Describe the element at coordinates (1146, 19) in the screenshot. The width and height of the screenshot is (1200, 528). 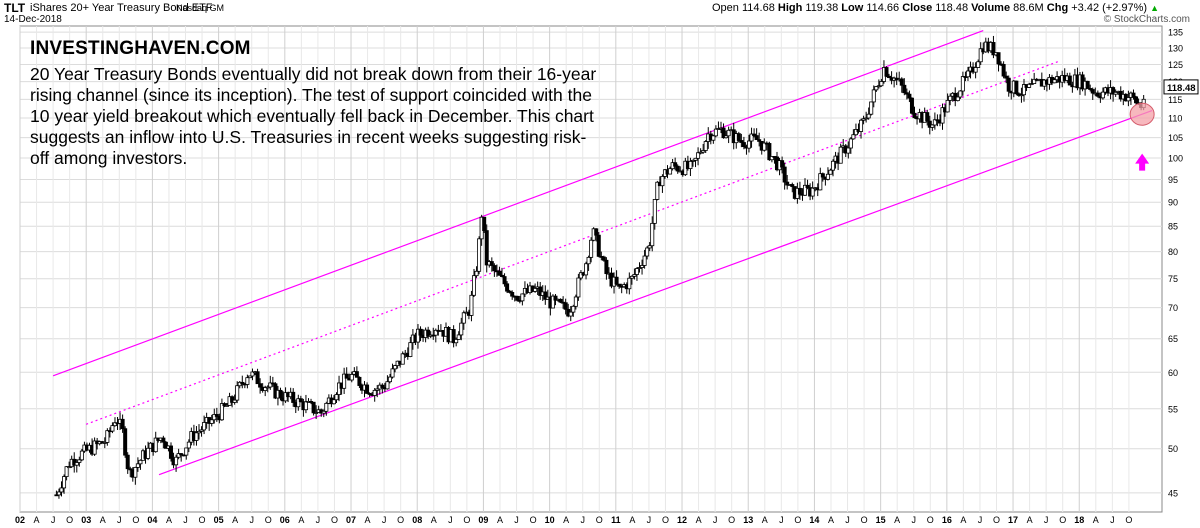
I see `stockcharts-credit: © StockCharts.com` at that location.